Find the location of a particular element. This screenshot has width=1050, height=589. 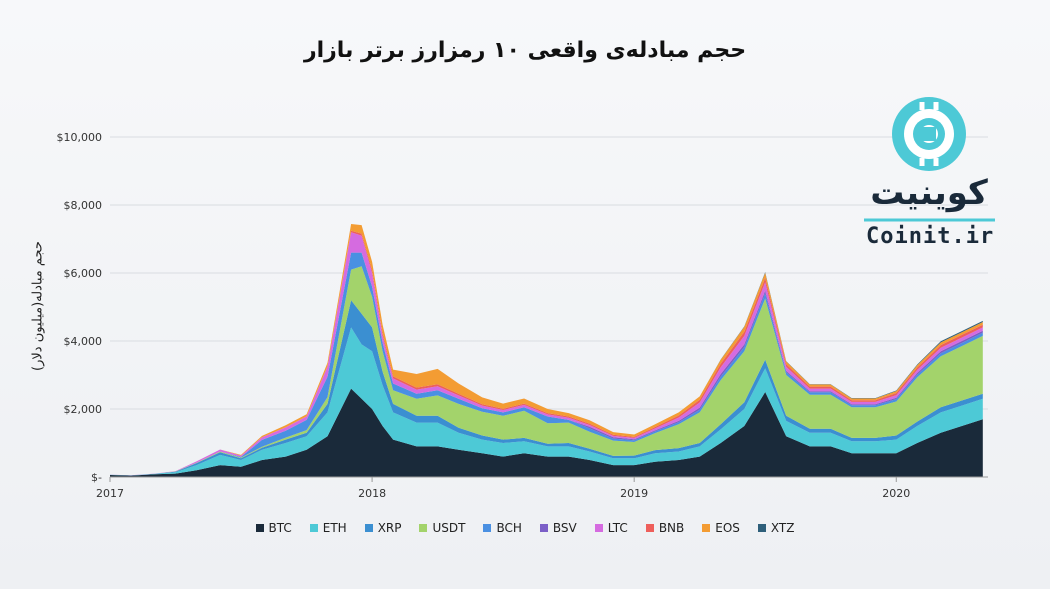

y-tick-label: $8,000 is located at coordinates (83, 205).